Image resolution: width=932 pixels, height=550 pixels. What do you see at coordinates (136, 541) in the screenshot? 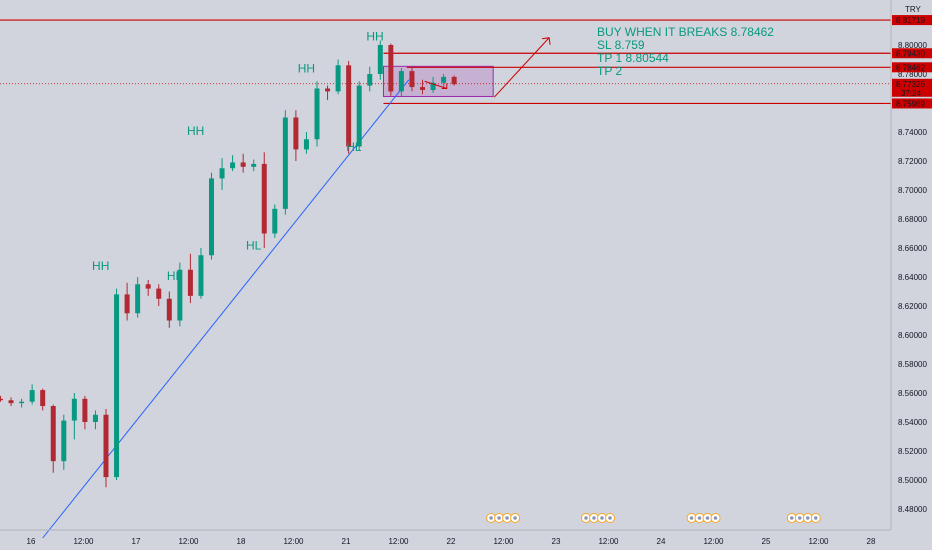
I see `x-tick-label: 17` at bounding box center [136, 541].